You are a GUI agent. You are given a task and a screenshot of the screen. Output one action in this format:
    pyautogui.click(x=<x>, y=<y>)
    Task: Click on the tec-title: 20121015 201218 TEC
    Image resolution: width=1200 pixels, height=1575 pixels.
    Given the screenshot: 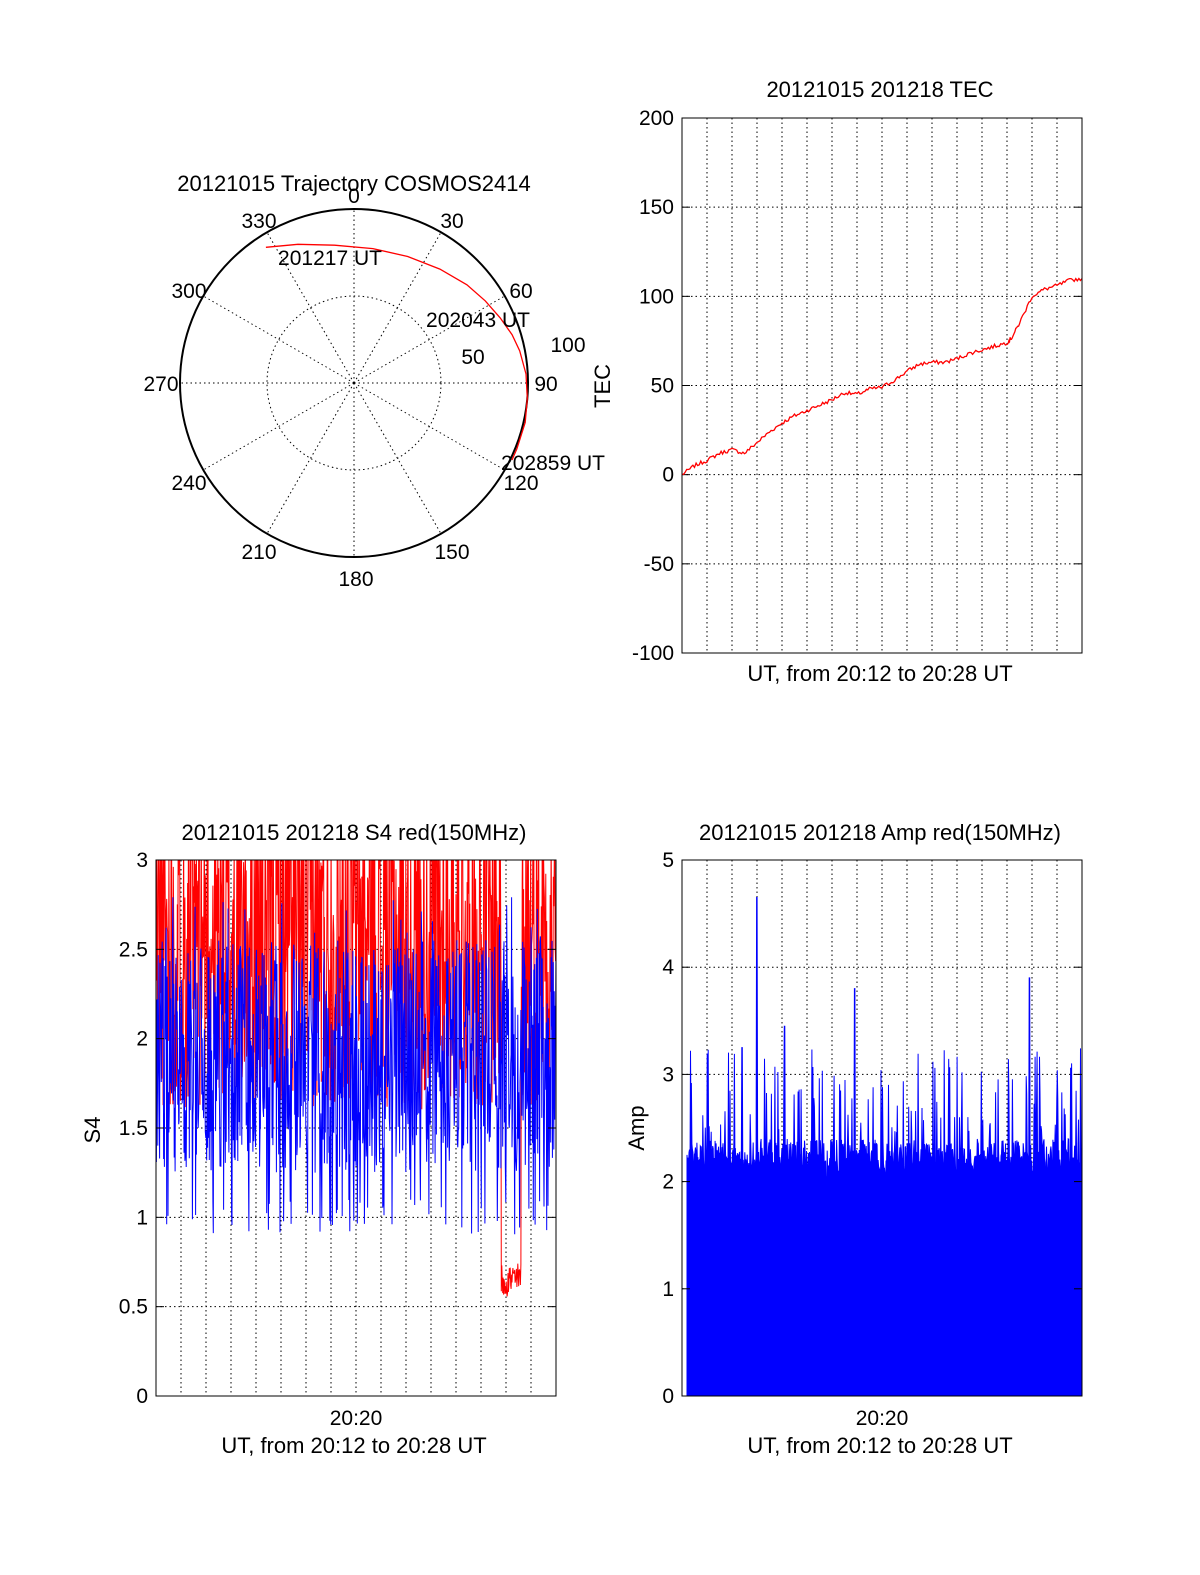 What is the action you would take?
    pyautogui.click(x=879, y=89)
    